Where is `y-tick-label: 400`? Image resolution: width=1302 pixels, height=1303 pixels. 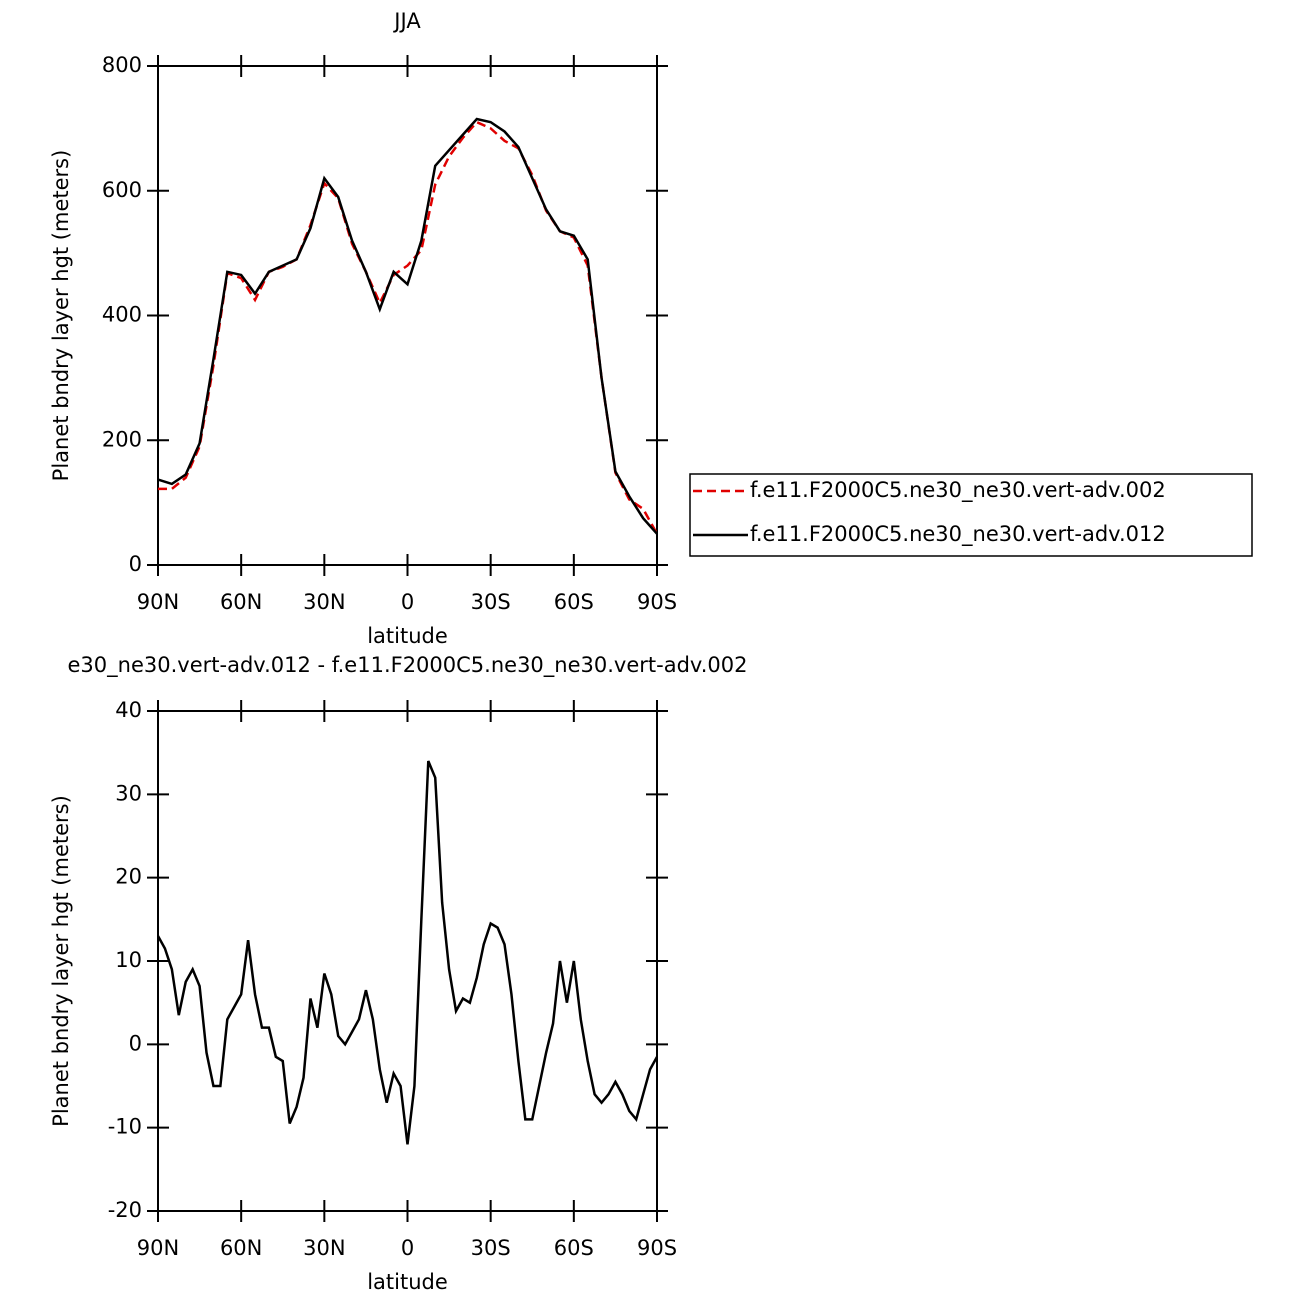
y-tick-label: 400 is located at coordinates (122, 315).